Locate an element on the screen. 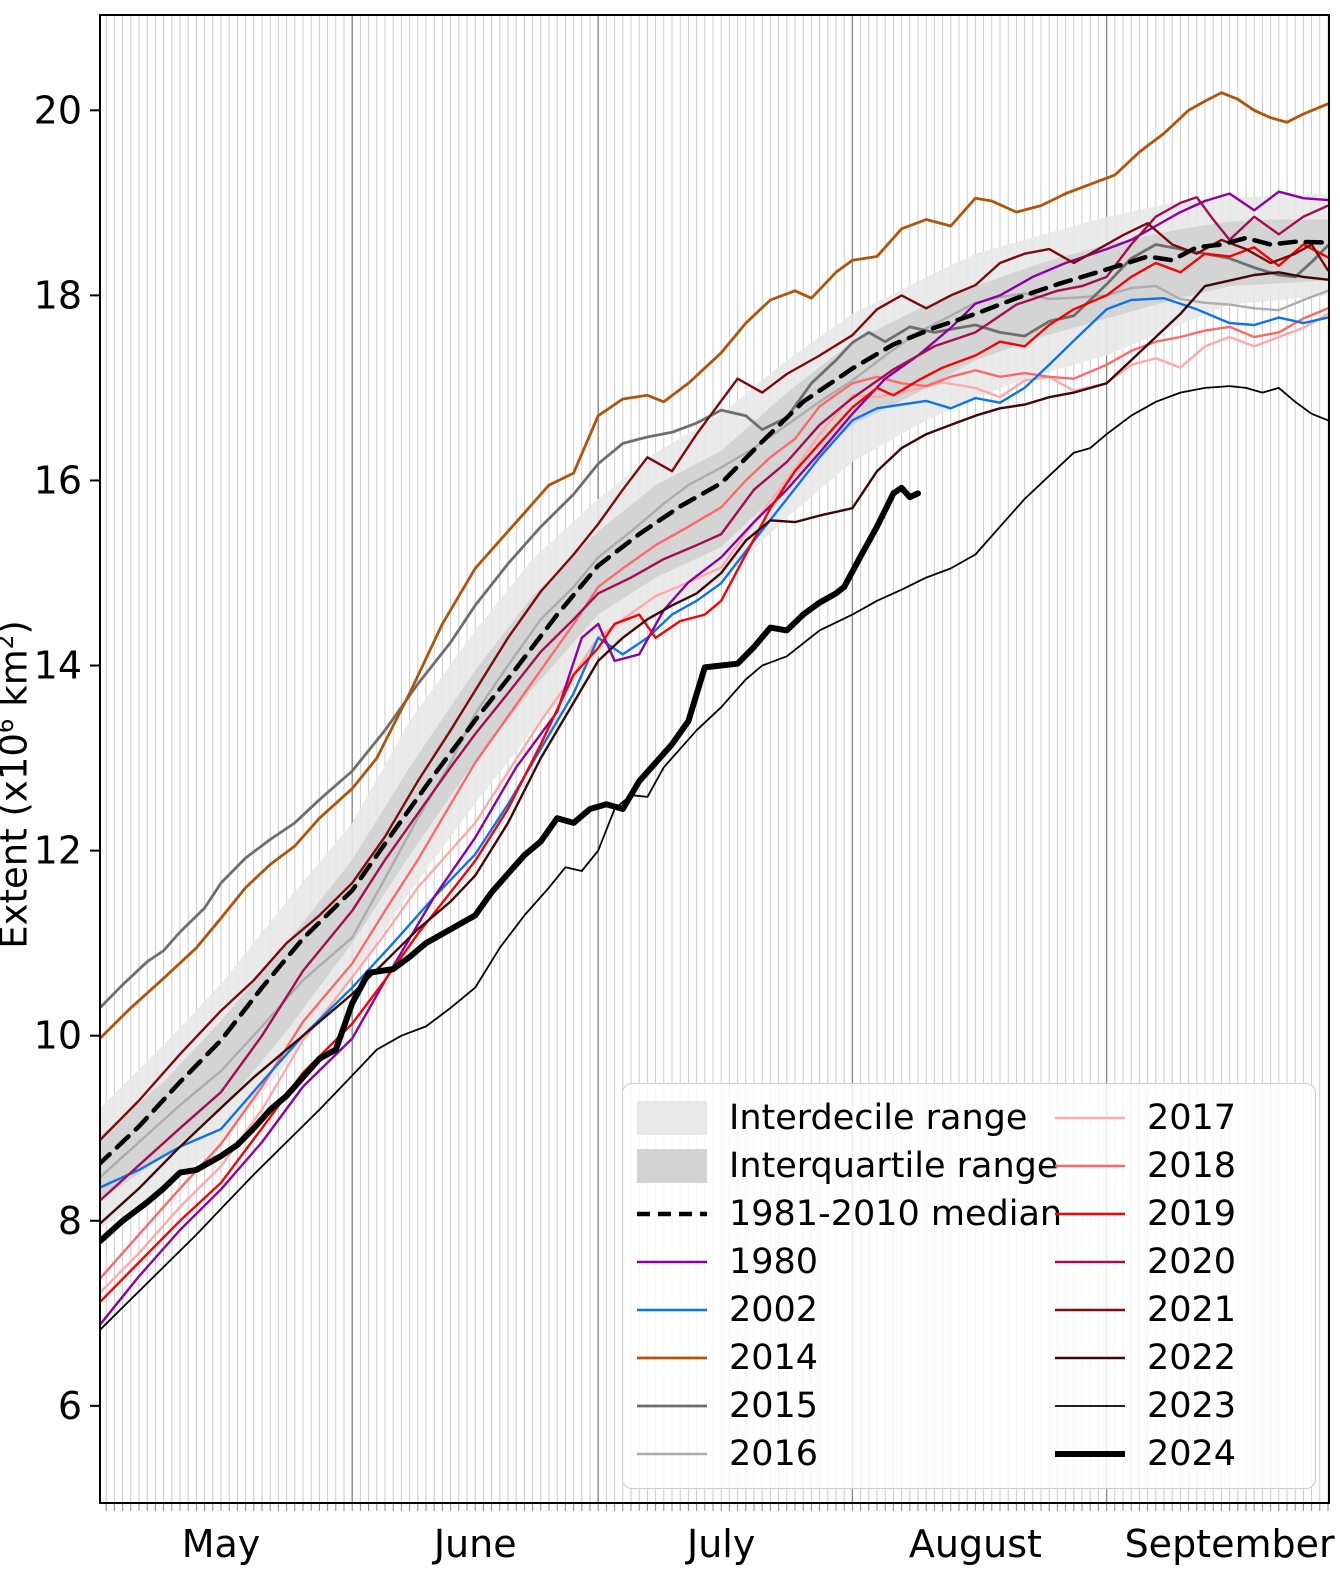 This screenshot has height=1572, width=1340. legend-column-right: 2017 2018 2019 2020 2021 2022 2023 2024 is located at coordinates (1178, 1286).